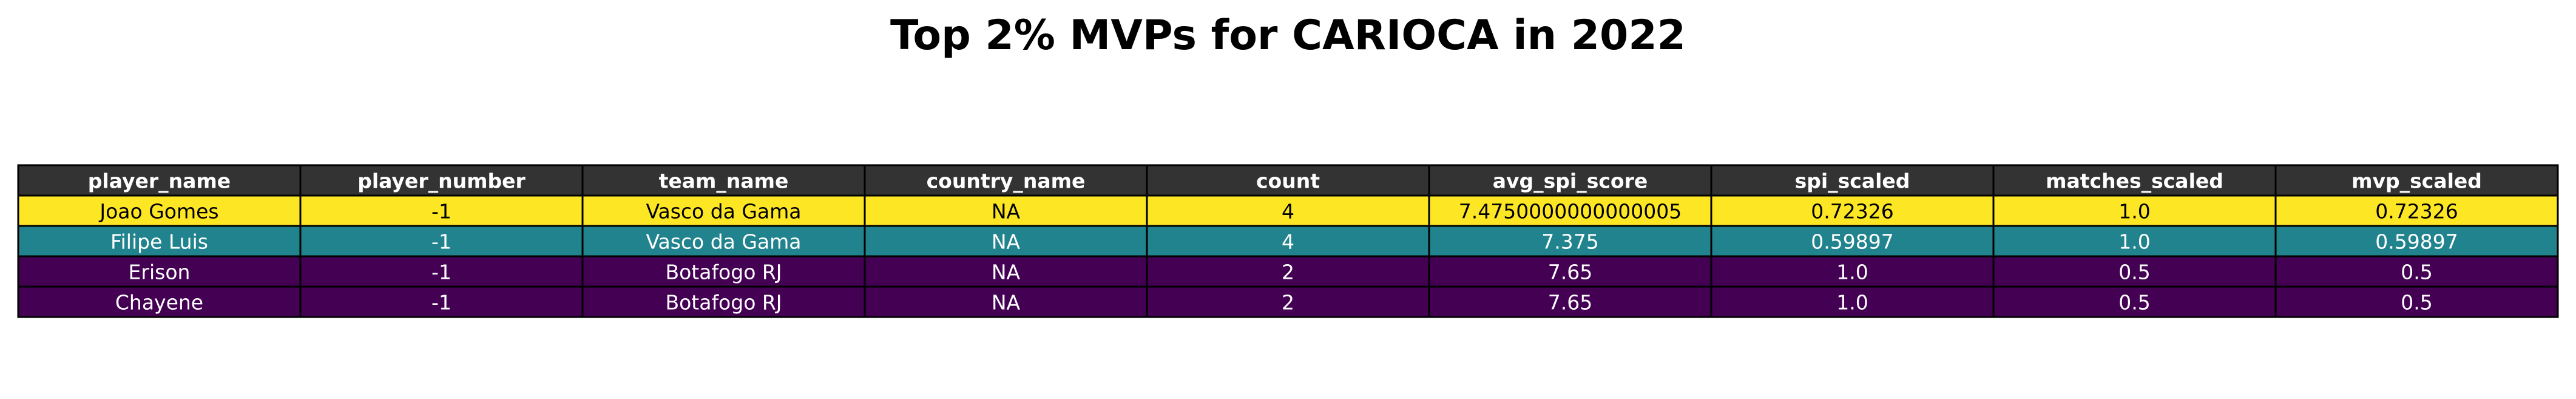 This screenshot has height=399, width=2576. What do you see at coordinates (2134, 272) in the screenshot?
I see `table-cell-r3-matches_scaled-text: 0.5` at bounding box center [2134, 272].